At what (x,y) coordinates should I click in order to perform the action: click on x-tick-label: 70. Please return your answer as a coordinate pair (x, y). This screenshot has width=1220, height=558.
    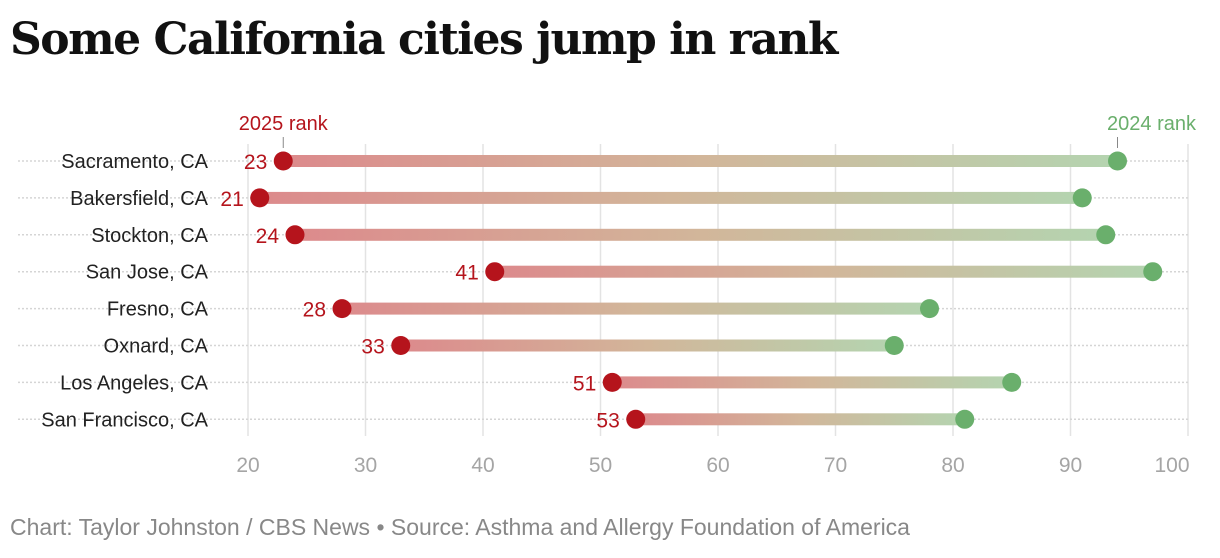
    Looking at the image, I should click on (835, 465).